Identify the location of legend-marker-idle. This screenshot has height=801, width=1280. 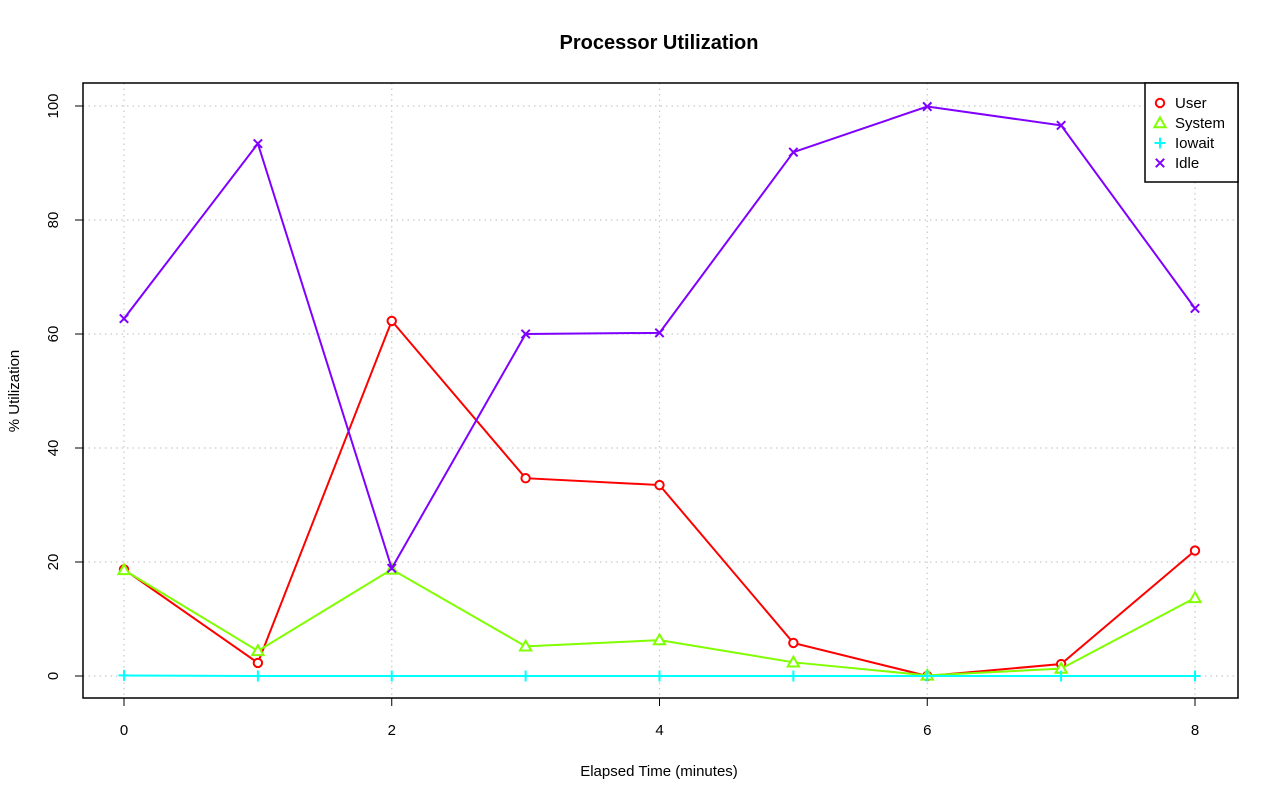
(1160, 163).